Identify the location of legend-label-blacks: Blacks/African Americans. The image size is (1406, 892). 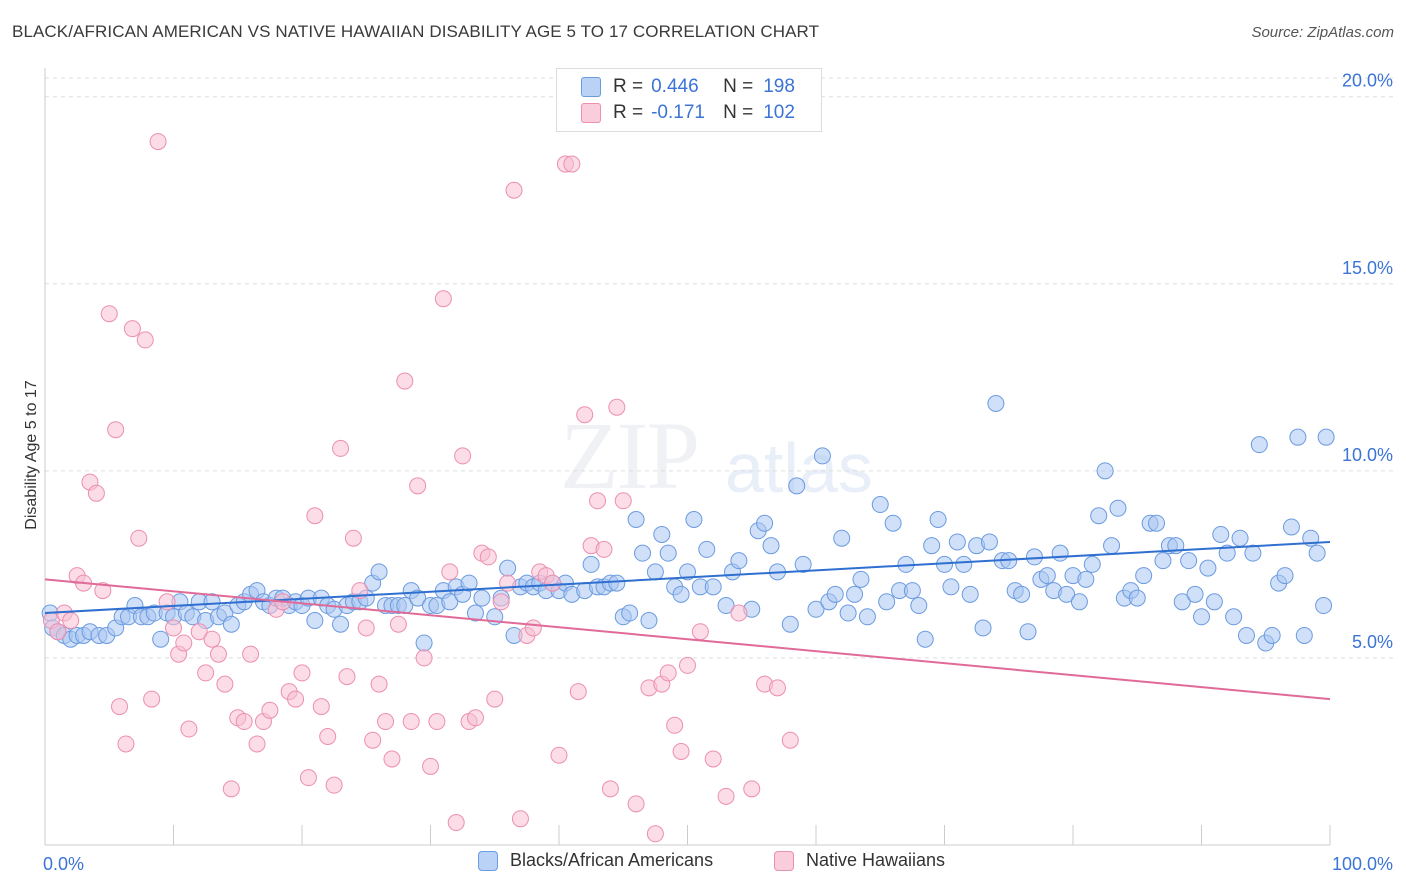
(612, 860).